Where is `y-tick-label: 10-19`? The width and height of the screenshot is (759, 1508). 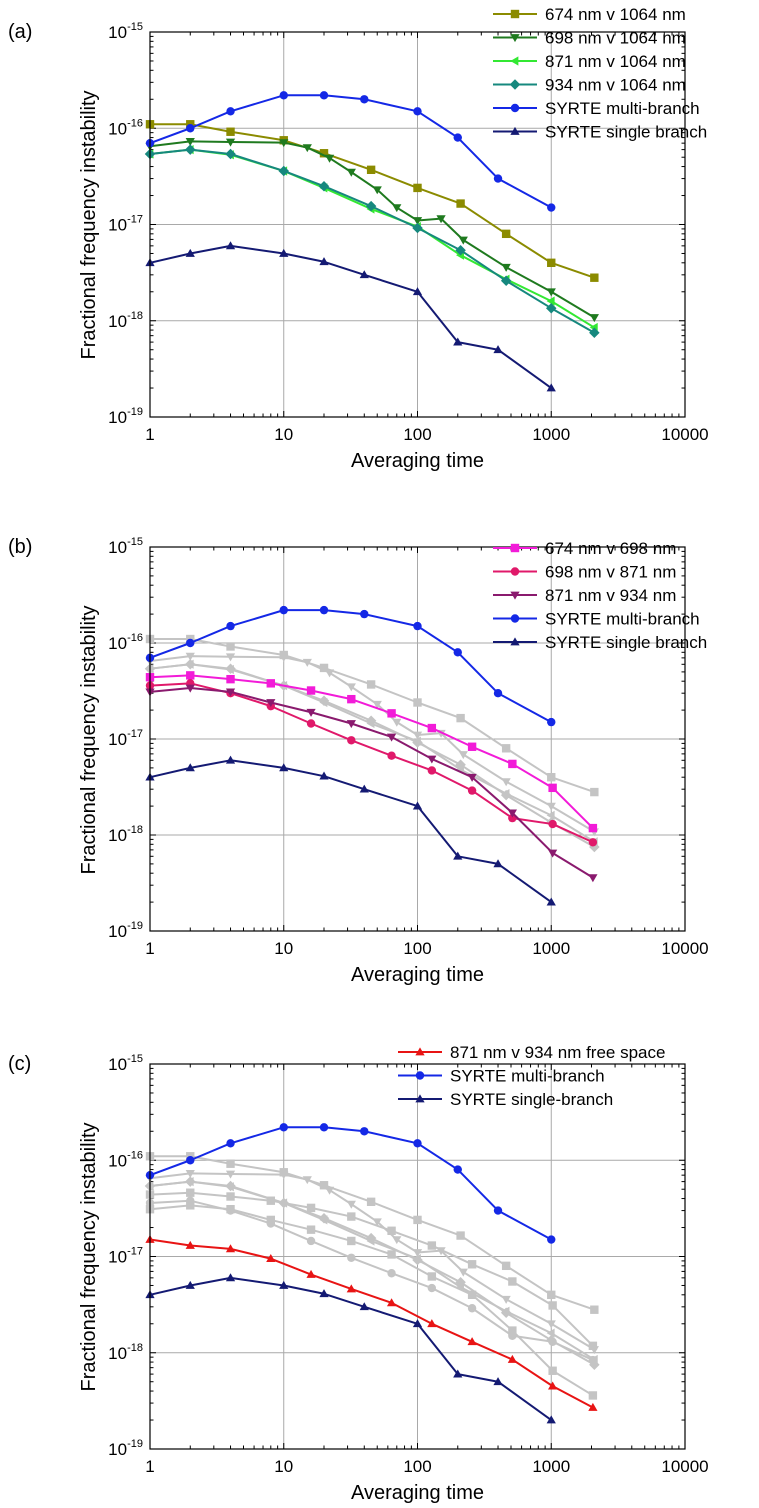
y-tick-label: 10-19 is located at coordinates (125, 1448).